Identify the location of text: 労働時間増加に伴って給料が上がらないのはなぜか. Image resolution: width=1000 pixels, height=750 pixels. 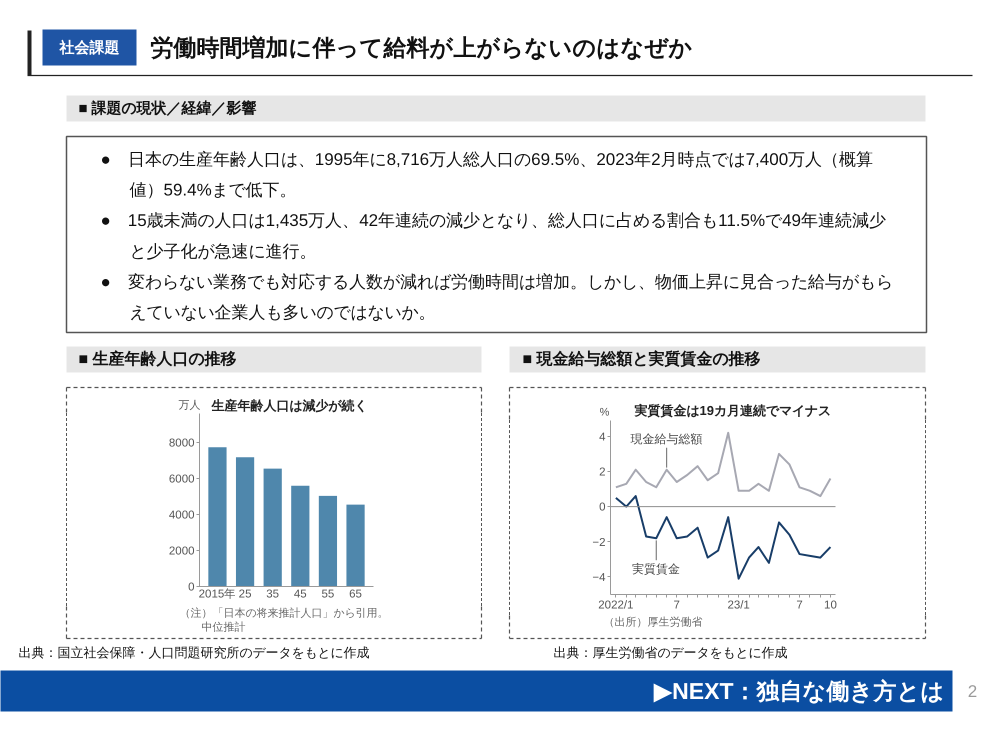
(421, 47).